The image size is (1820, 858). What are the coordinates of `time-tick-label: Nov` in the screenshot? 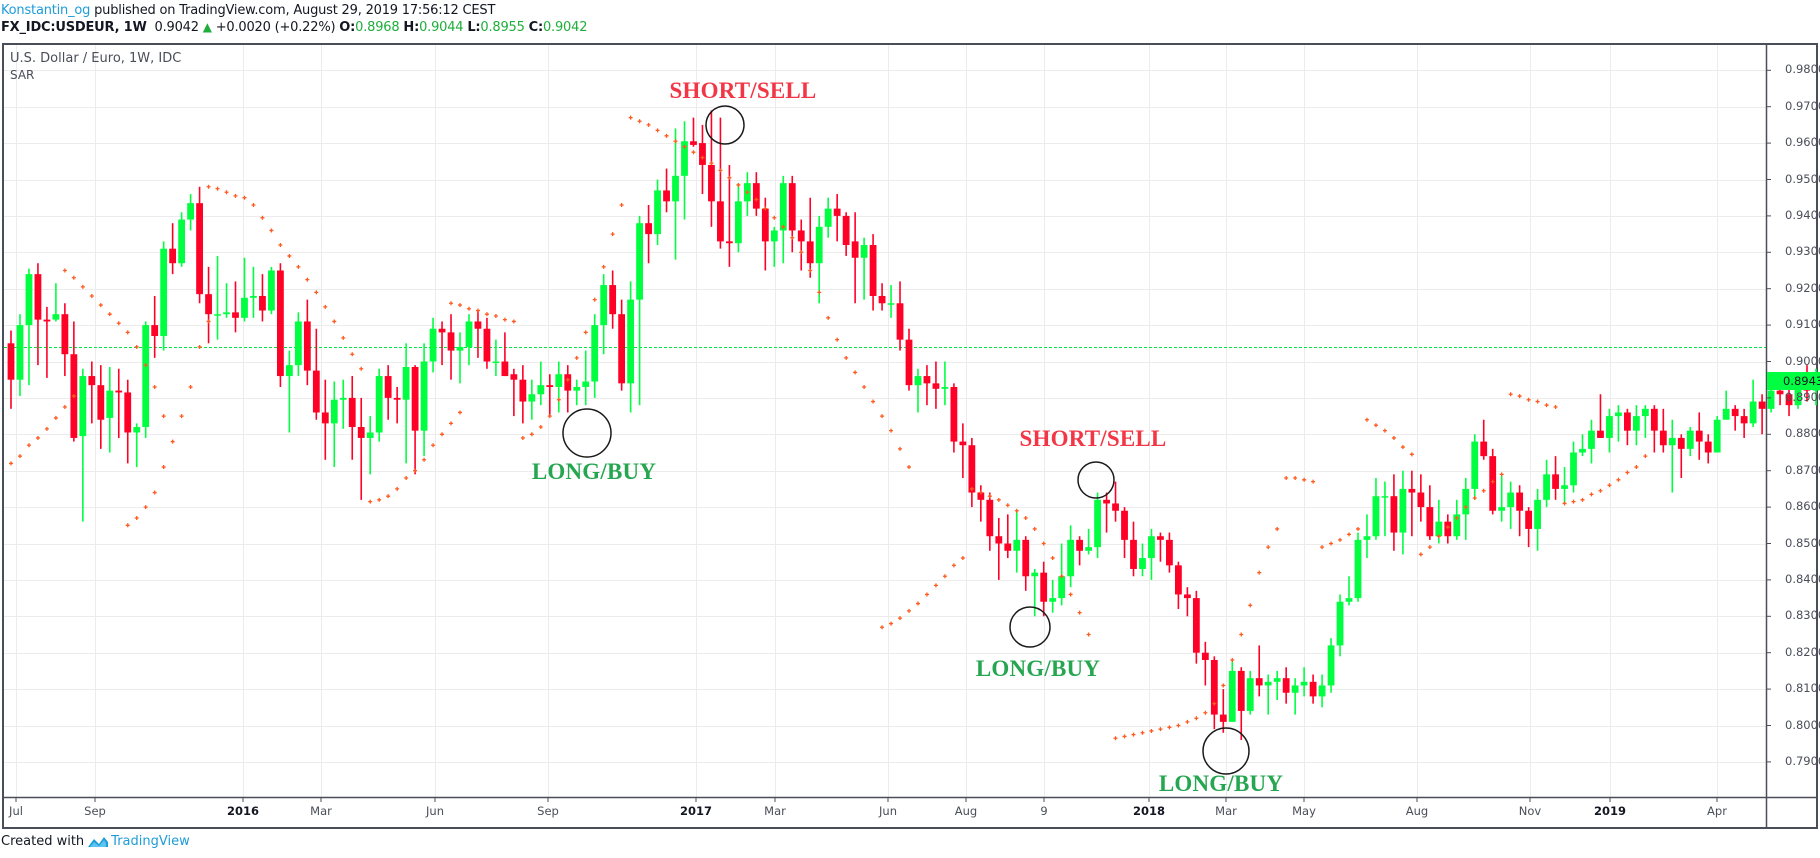 It's located at (1530, 811).